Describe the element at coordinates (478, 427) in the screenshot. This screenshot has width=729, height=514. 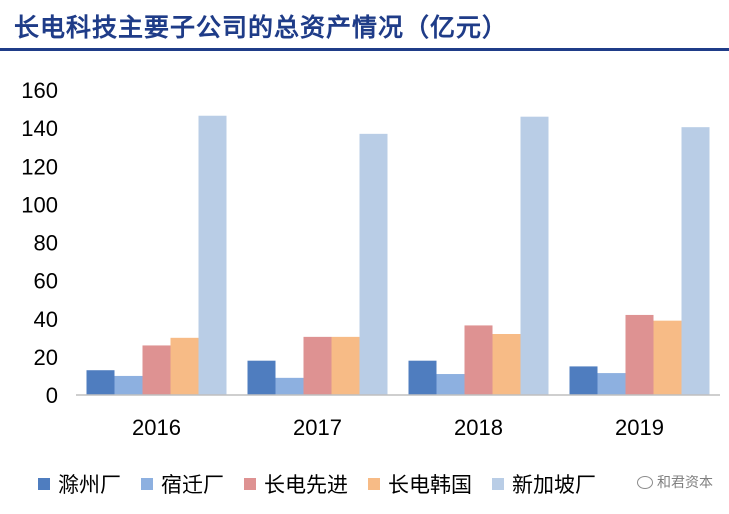
I see `x-tick-label: 2018` at that location.